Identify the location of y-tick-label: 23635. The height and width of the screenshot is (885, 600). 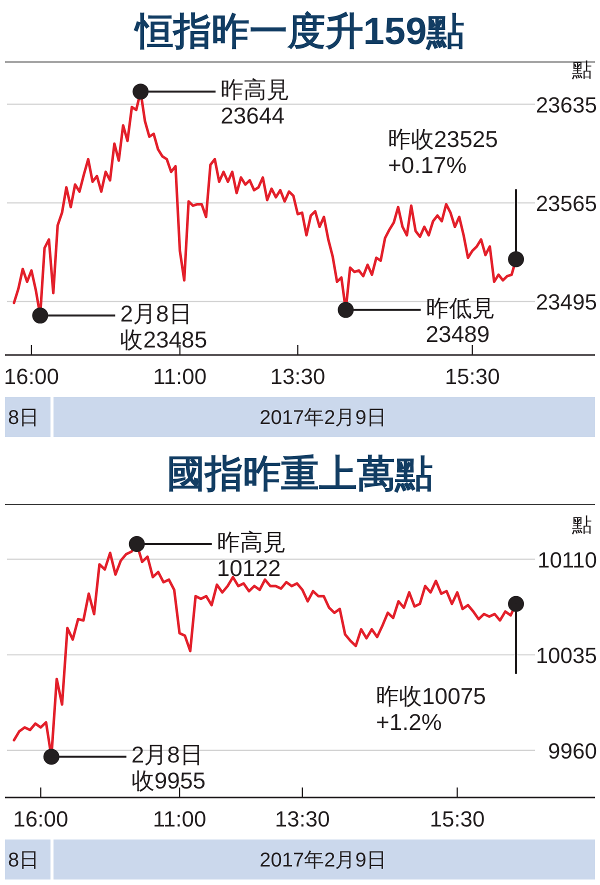
(566, 105).